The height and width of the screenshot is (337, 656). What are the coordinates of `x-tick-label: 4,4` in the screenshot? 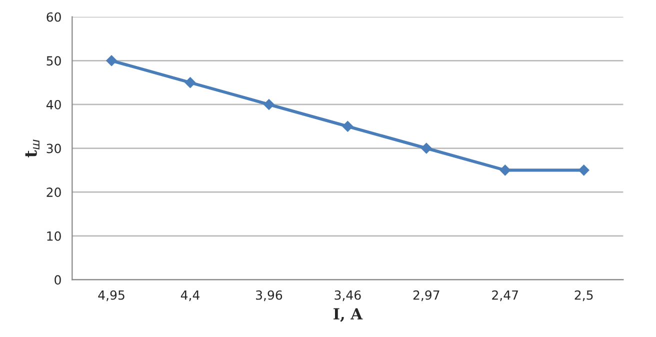 It's located at (190, 296).